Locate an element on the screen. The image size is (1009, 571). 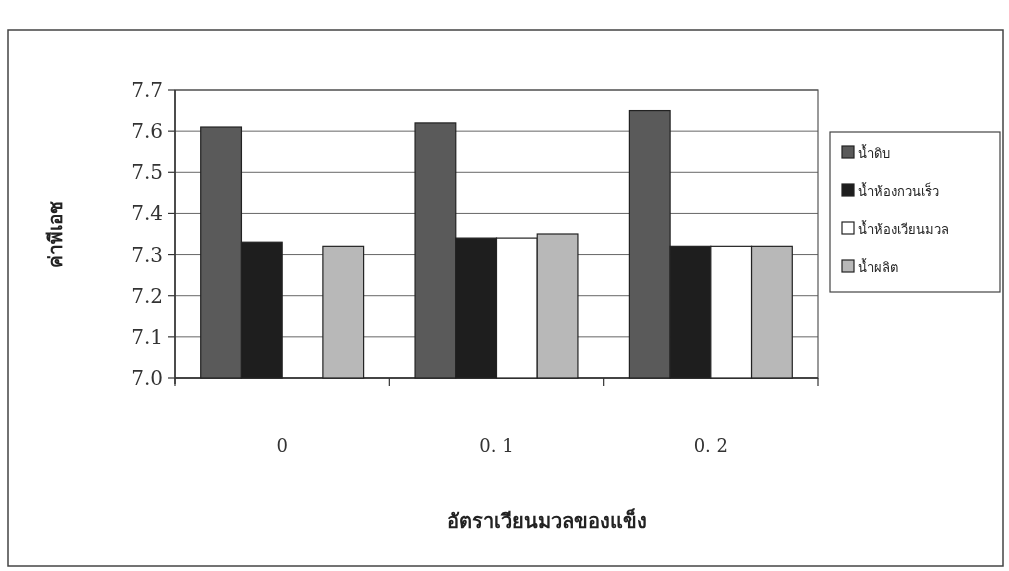
y-axis-title: ค่าพีเอช is located at coordinates (55, 234).